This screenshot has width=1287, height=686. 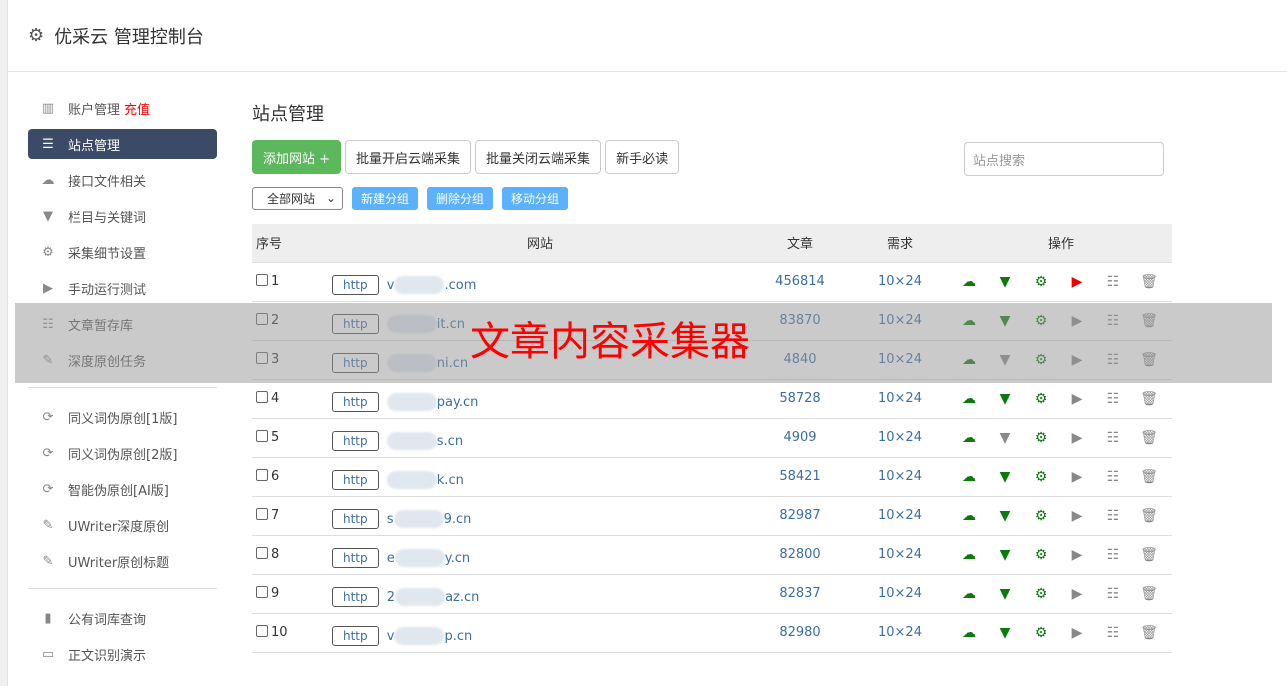 What do you see at coordinates (424, 441) in the screenshot?
I see `site-link: s.cn` at bounding box center [424, 441].